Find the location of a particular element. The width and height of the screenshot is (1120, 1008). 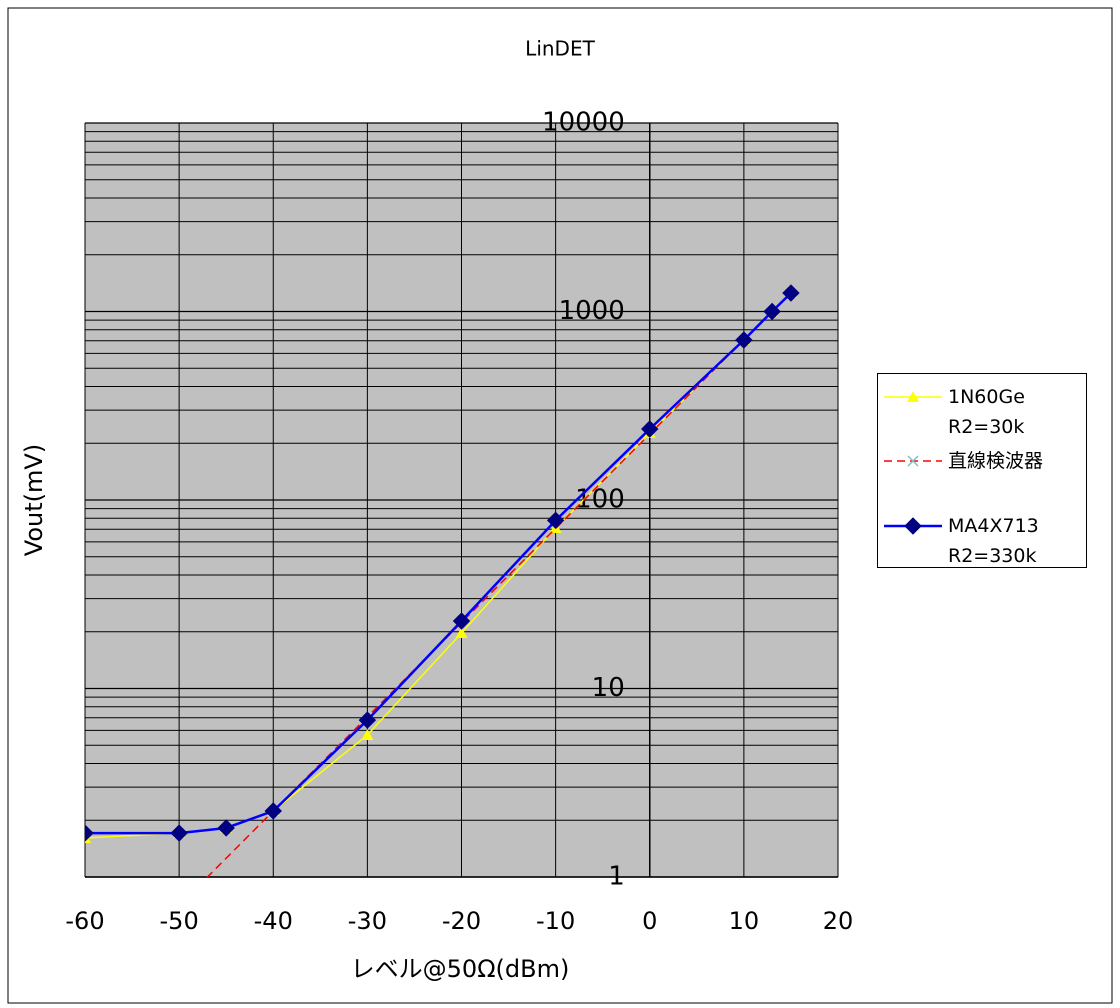

y-tick-label: 10000 is located at coordinates (583, 123).